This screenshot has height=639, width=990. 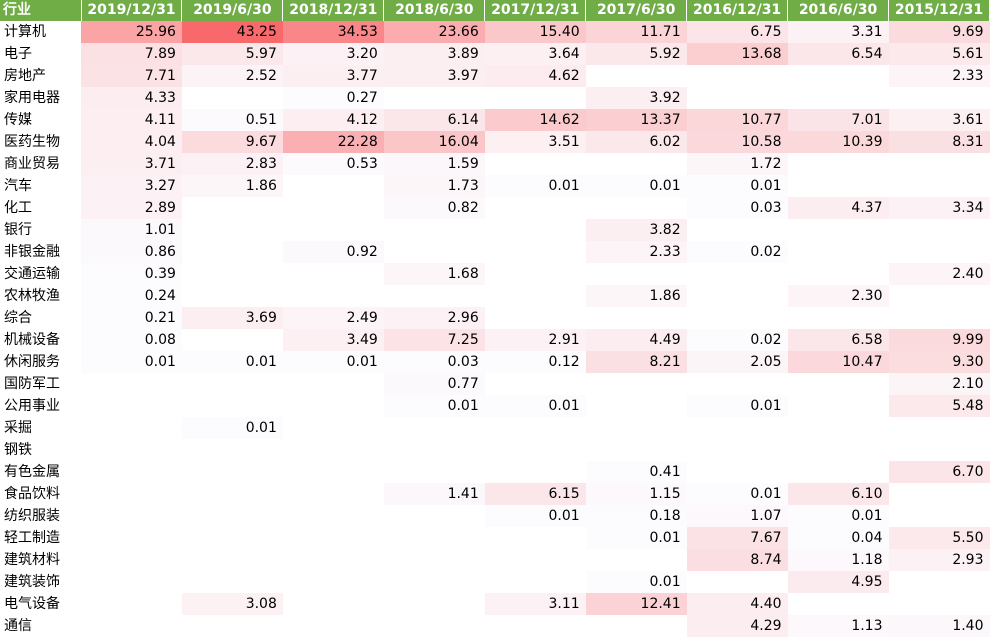 What do you see at coordinates (232, 32) in the screenshot?
I see `heatmap-cell: 43.25` at bounding box center [232, 32].